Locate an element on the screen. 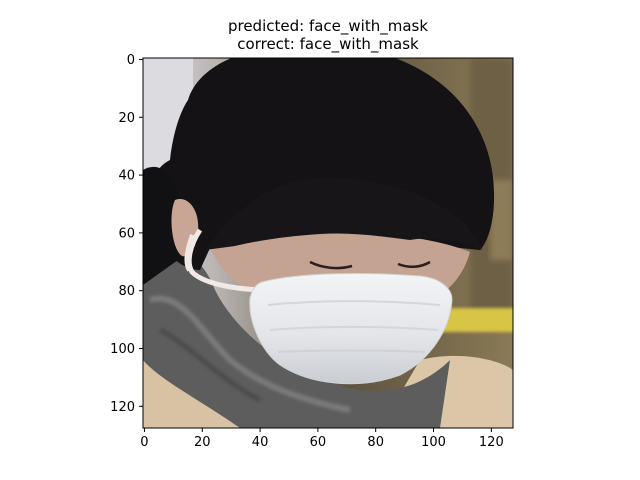 The width and height of the screenshot is (640, 480). y-axis-ticks: 0 20 40 60 80 100 120 is located at coordinates (126, 234).